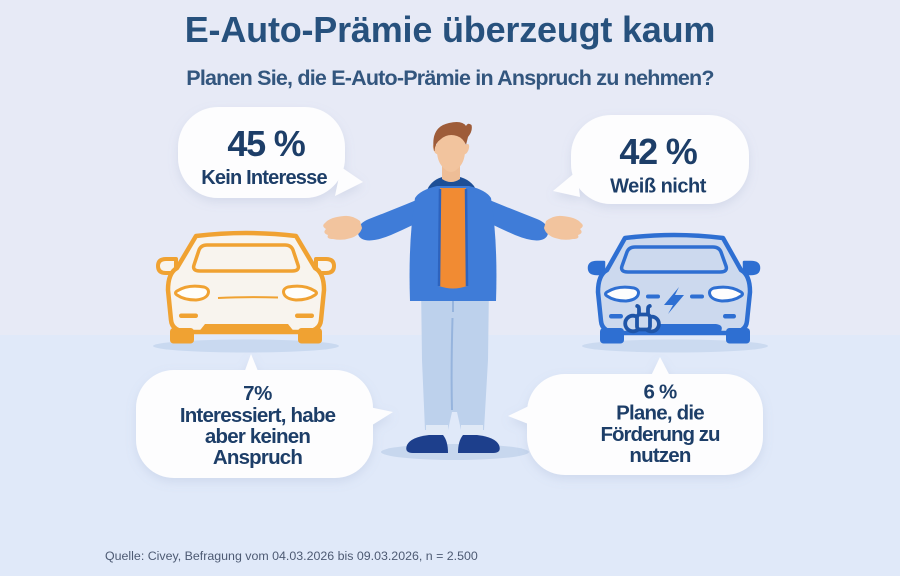 The height and width of the screenshot is (576, 900). What do you see at coordinates (660, 434) in the screenshot?
I see `svg-text: Förderung zu` at bounding box center [660, 434].